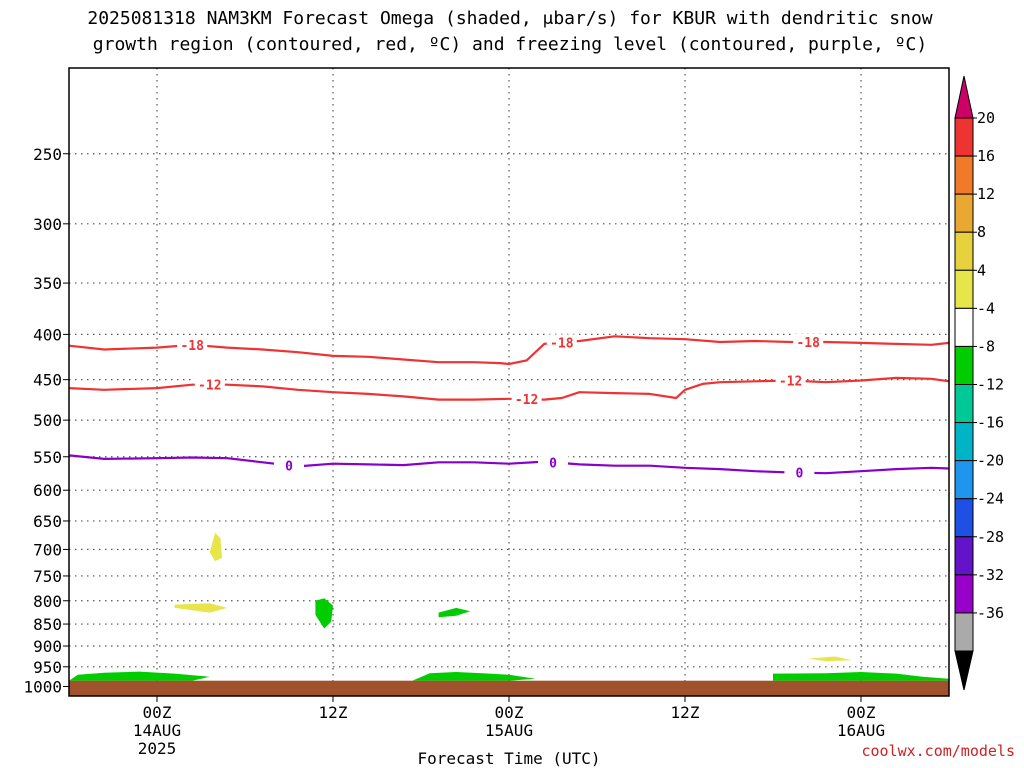 This screenshot has height=768, width=1024. Describe the element at coordinates (47, 334) in the screenshot. I see `y-tick-label: 400` at that location.